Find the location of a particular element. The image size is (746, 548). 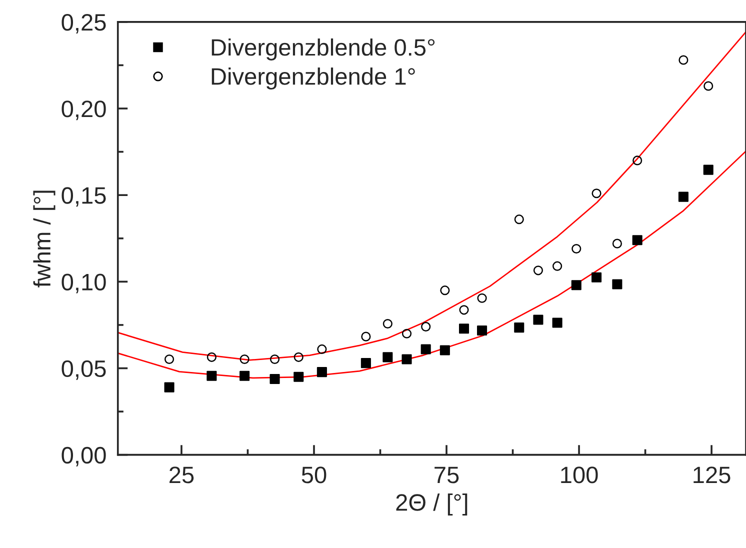

x-tick-label: 25 is located at coordinates (182, 475).